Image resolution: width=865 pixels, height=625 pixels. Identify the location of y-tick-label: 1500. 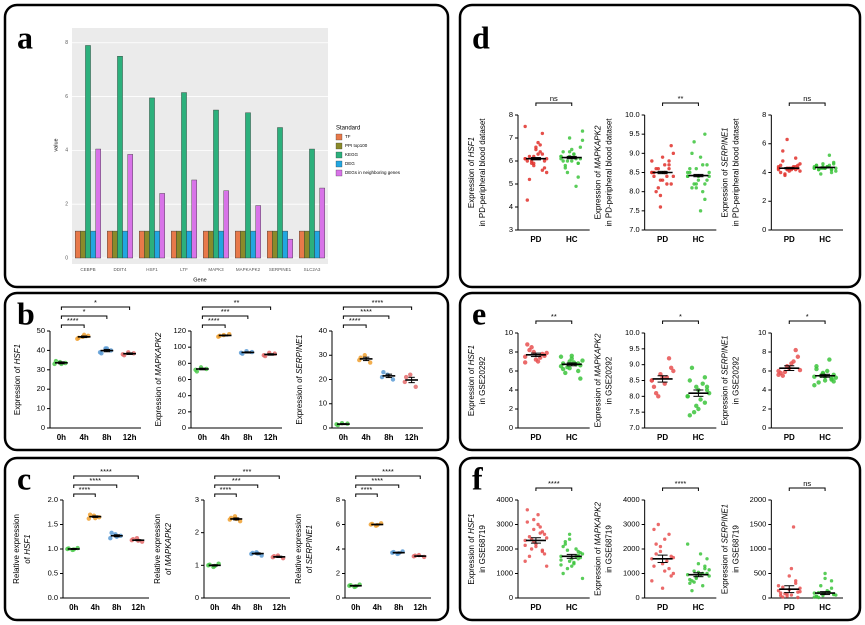
(758, 523).